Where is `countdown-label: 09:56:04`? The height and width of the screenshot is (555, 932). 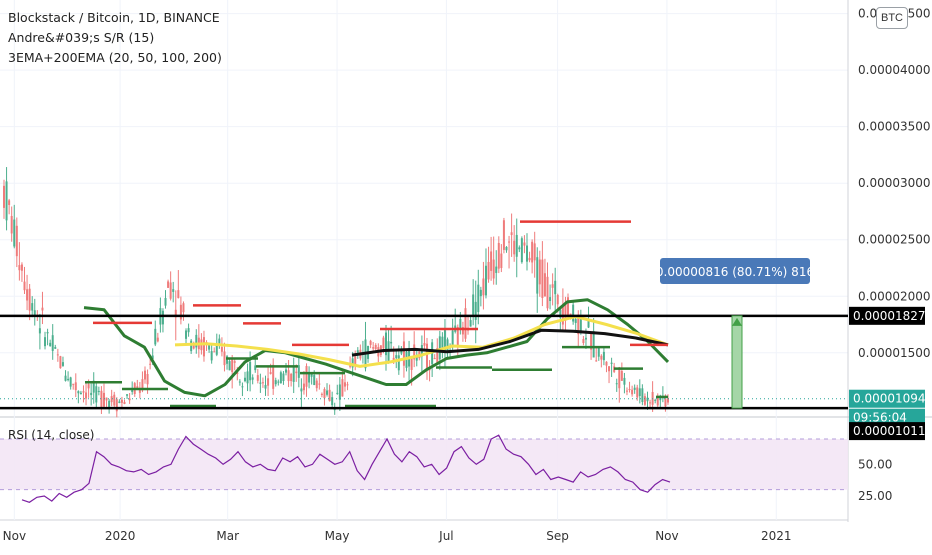 countdown-label: 09:56:04 is located at coordinates (880, 418).